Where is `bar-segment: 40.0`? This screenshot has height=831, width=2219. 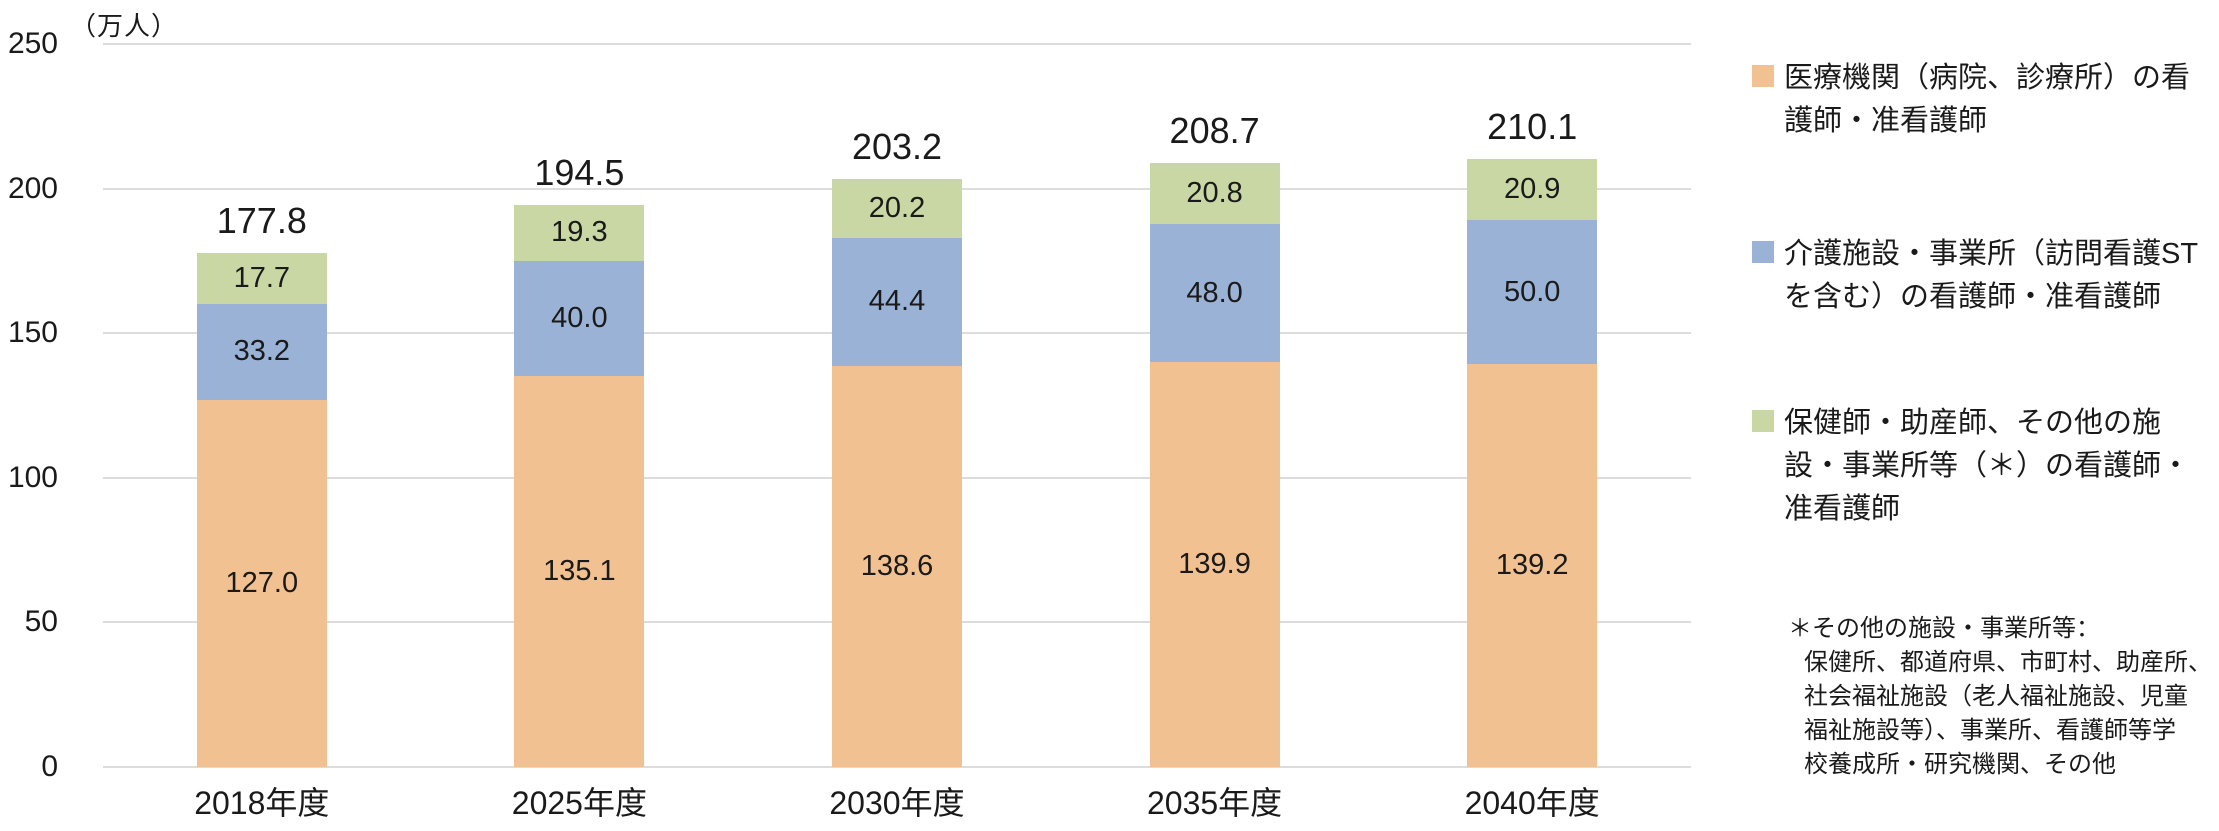 bar-segment: 40.0 is located at coordinates (579, 318).